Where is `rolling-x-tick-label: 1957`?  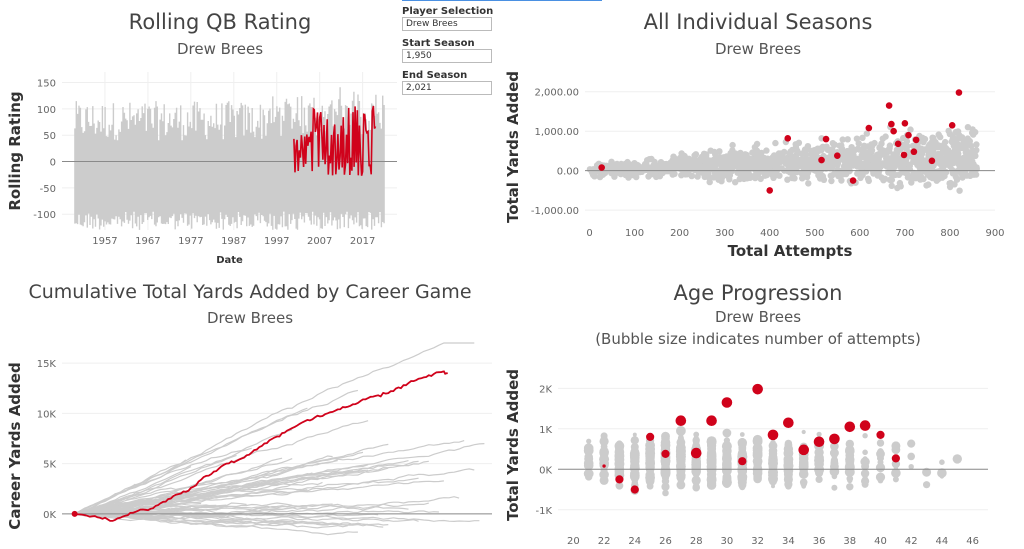 rolling-x-tick-label: 1957 is located at coordinates (104, 241).